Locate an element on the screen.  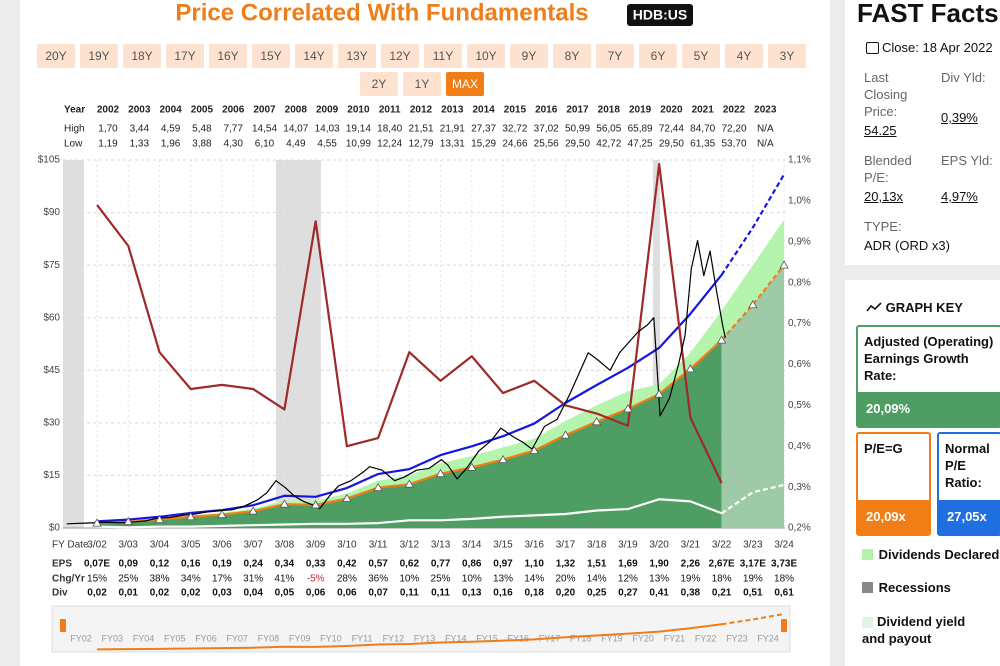
fy-cell: 36% is located at coordinates (378, 579).